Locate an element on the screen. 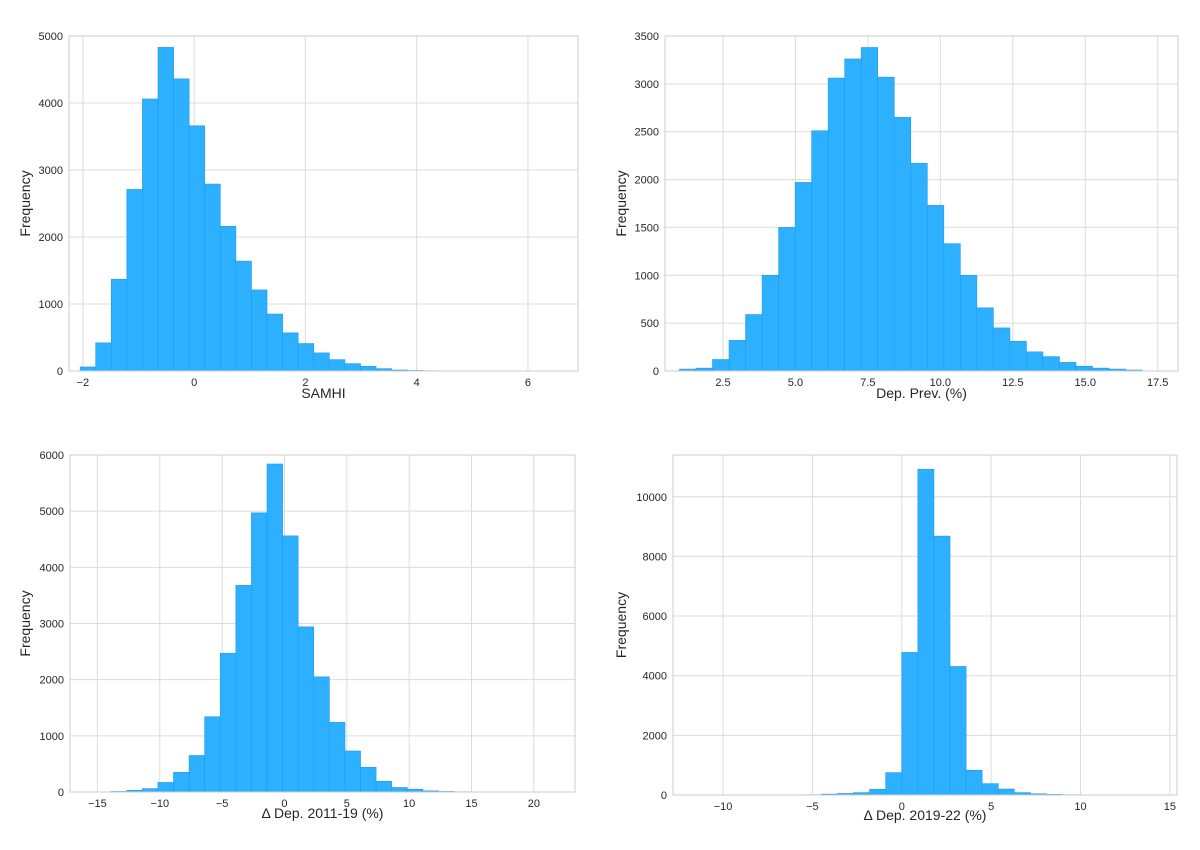 The height and width of the screenshot is (850, 1200). x-tick-label: 12.5 is located at coordinates (1012, 383).